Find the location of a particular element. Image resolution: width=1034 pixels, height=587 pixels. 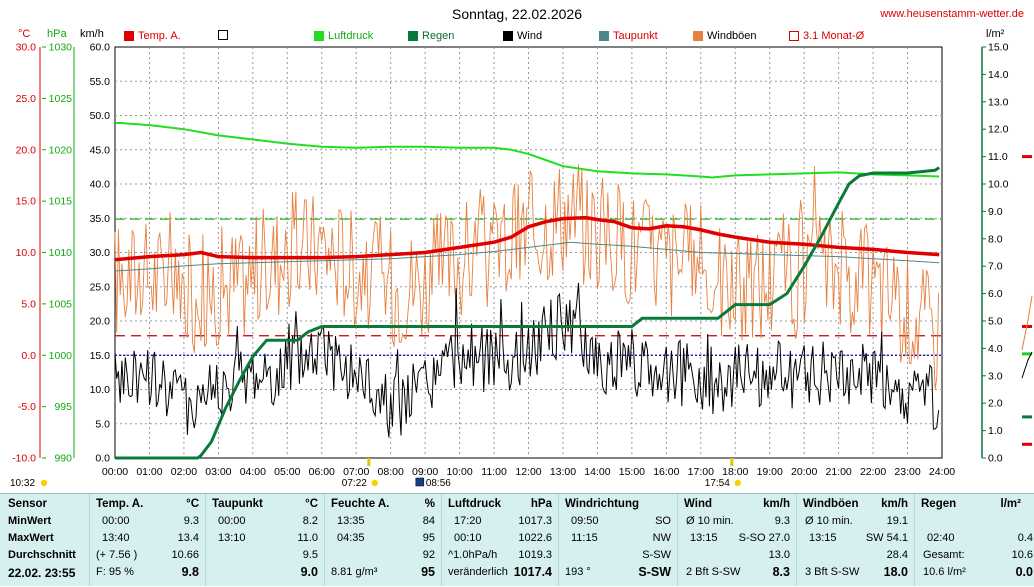

wind-tick-label: 30.0 is located at coordinates (100, 253).